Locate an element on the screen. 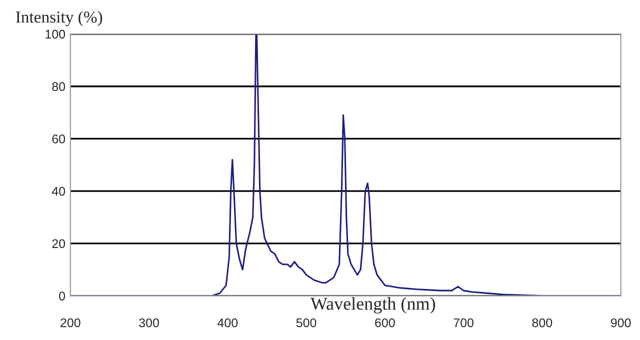  x-tick-label: 800 is located at coordinates (542, 323).